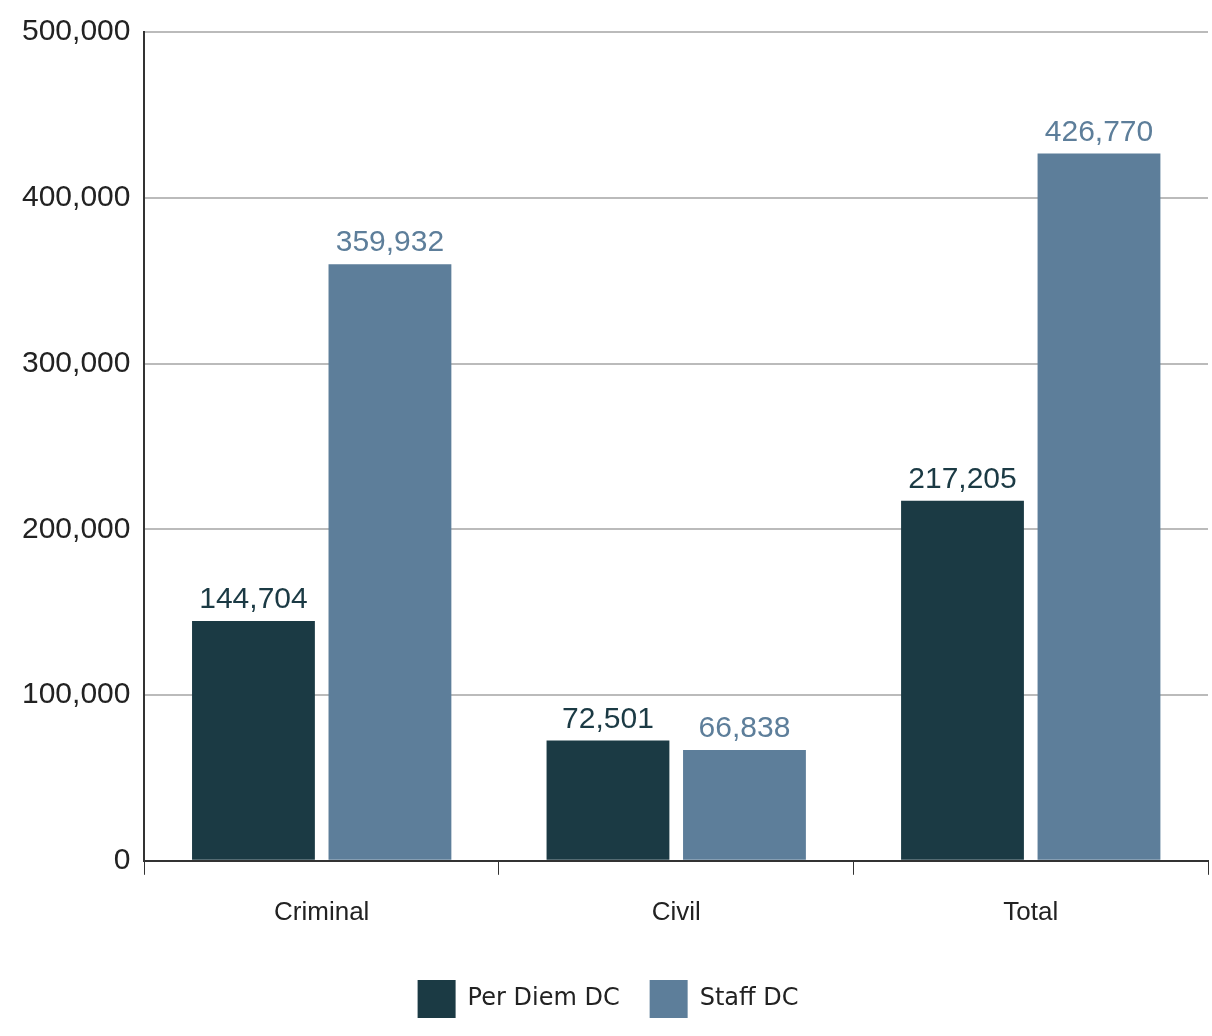 Image resolution: width=1212 pixels, height=1036 pixels. What do you see at coordinates (76, 196) in the screenshot?
I see `y-tick-label: 400,000` at bounding box center [76, 196].